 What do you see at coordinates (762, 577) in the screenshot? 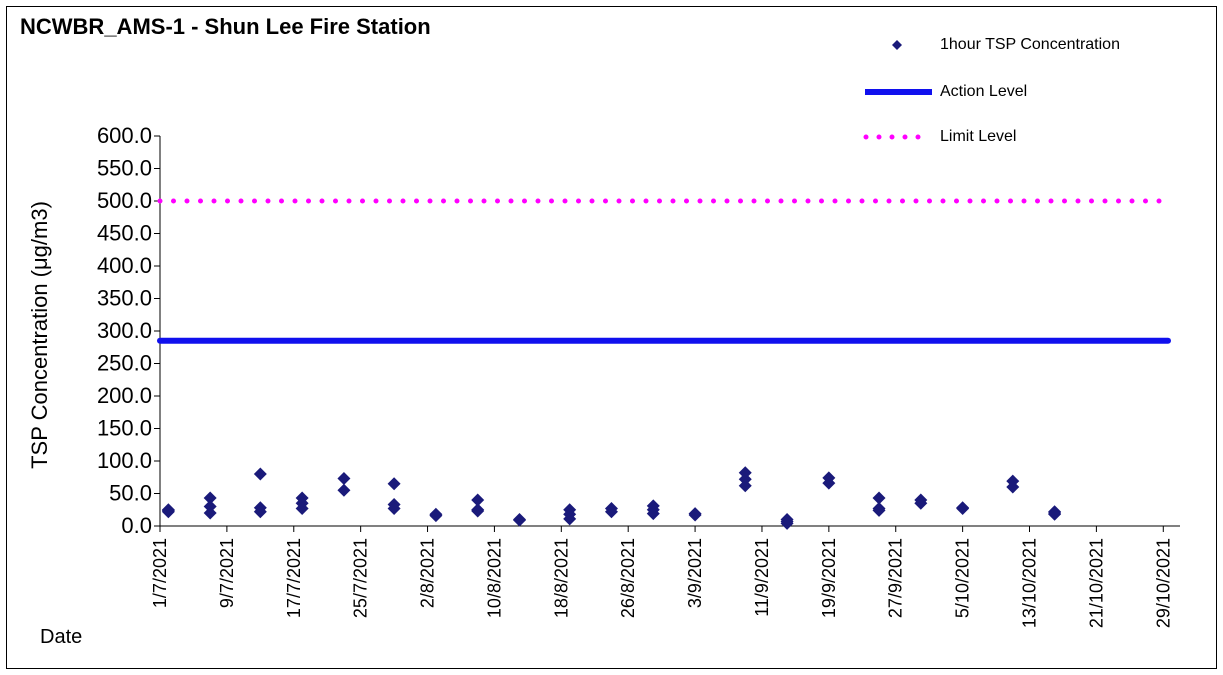
I see `x-tick-label: 11/9/2021` at bounding box center [762, 577].